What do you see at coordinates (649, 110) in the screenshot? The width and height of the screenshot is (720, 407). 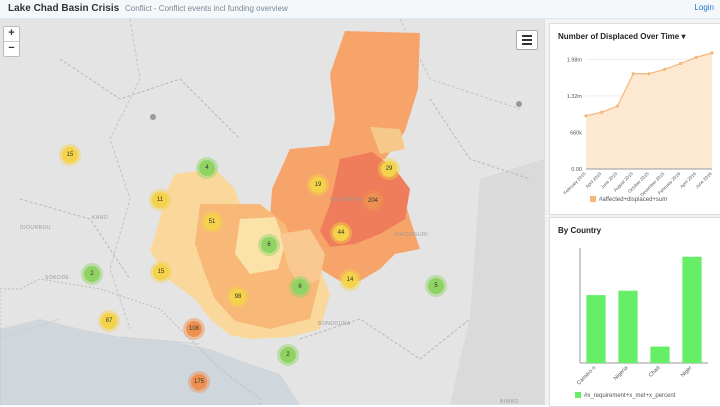 I see `area-fill` at bounding box center [649, 110].